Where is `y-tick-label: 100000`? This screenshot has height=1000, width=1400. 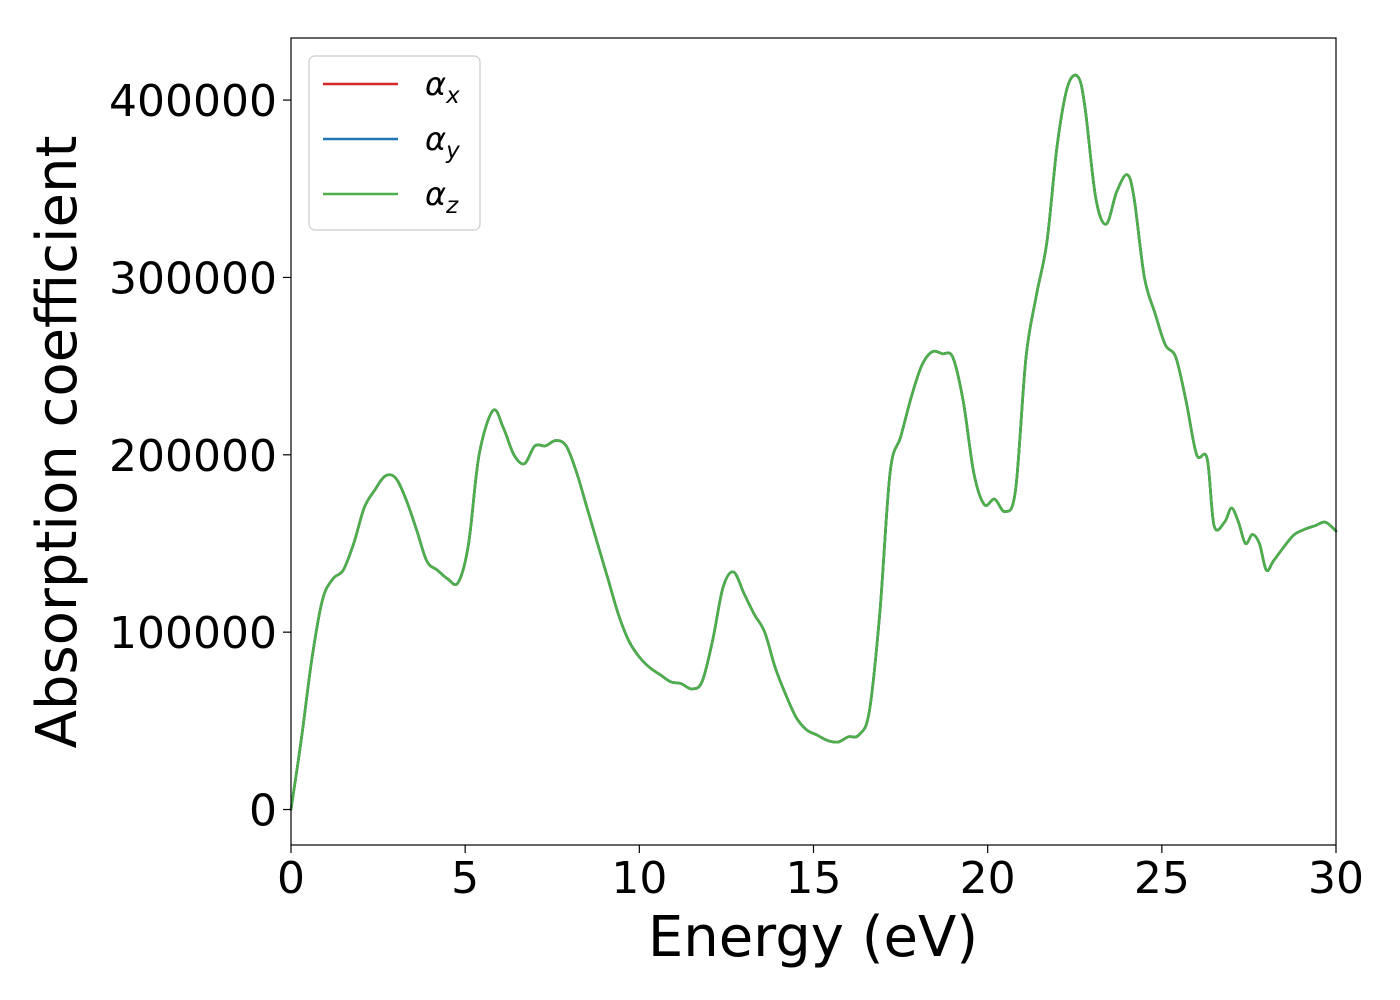 y-tick-label: 100000 is located at coordinates (193, 633).